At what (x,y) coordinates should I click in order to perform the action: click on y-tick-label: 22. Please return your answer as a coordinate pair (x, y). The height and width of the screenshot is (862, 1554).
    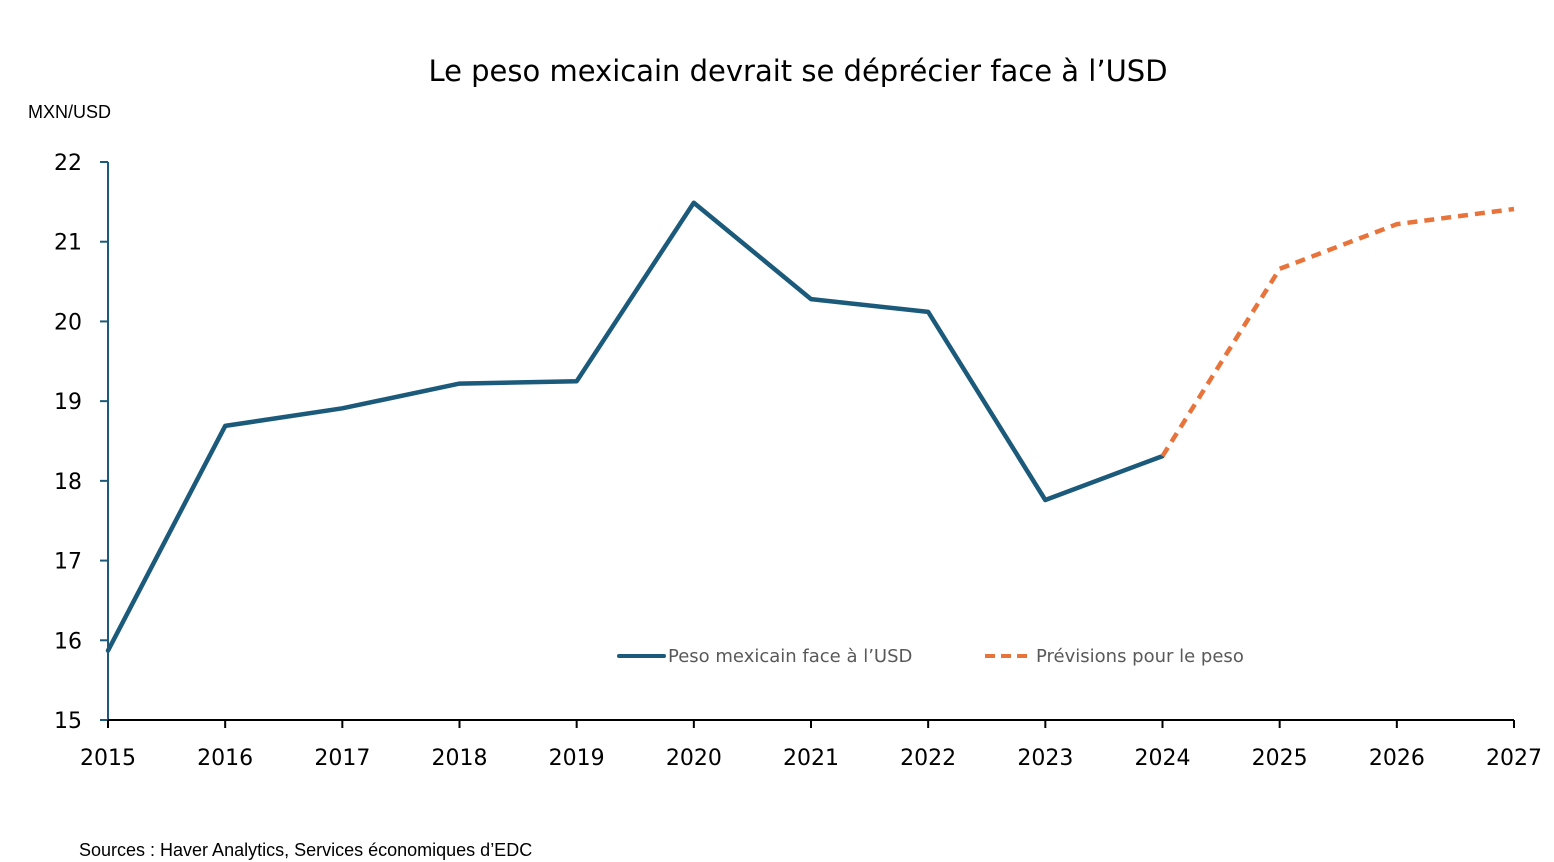
    Looking at the image, I should click on (68, 163).